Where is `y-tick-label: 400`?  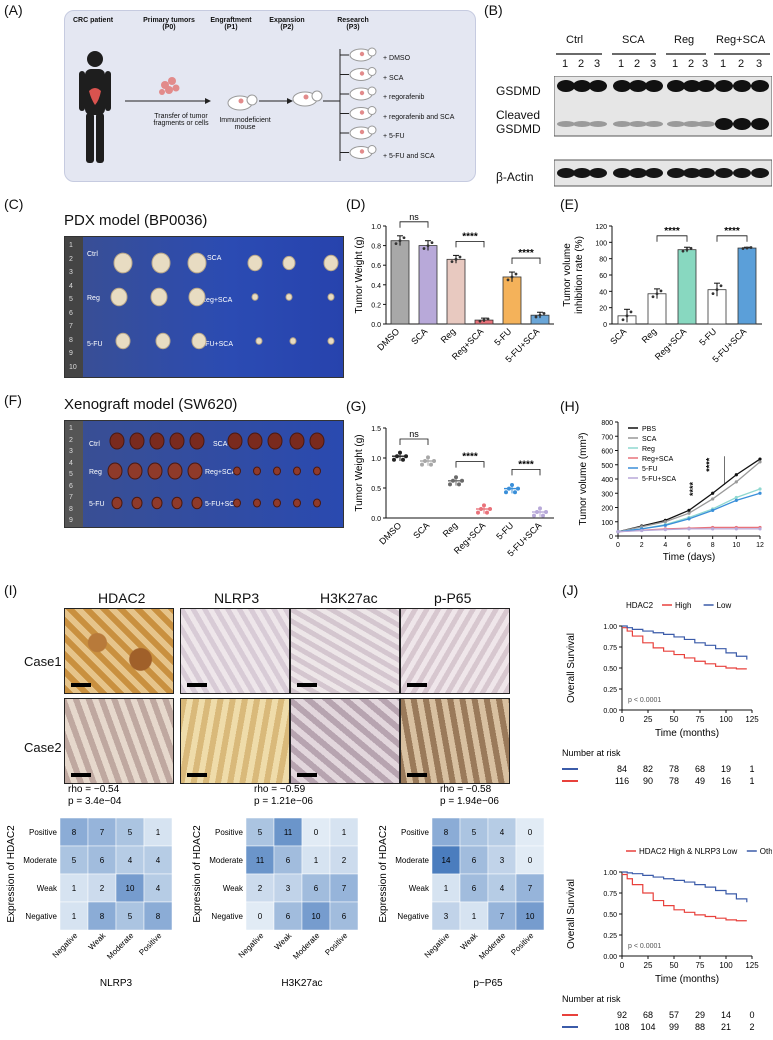 y-tick-label: 400 is located at coordinates (607, 480).